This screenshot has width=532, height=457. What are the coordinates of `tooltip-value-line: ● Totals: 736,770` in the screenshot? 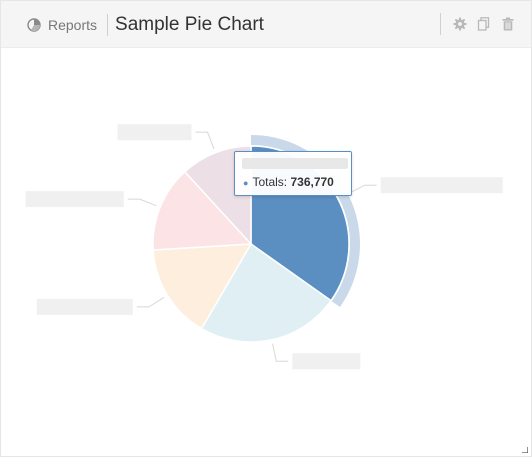 It's located at (288, 182).